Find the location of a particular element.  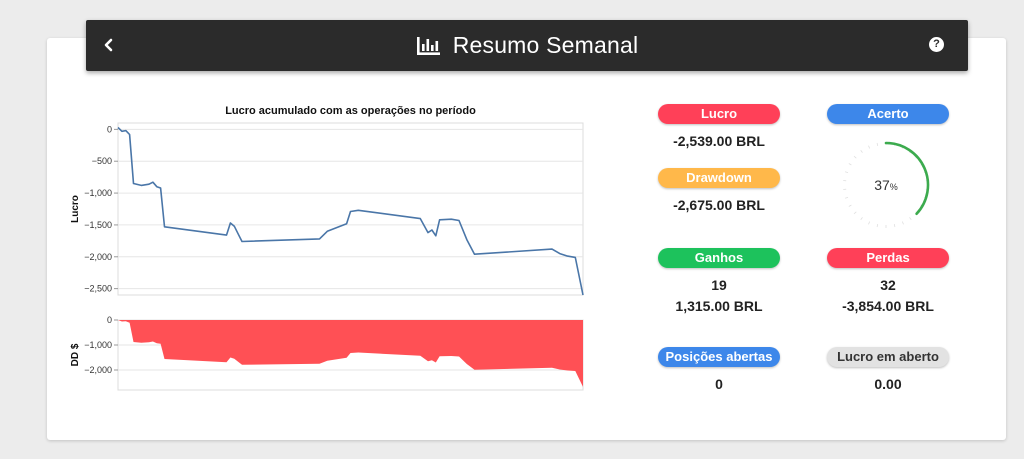

ganhos-count: 19 is located at coordinates (719, 285).